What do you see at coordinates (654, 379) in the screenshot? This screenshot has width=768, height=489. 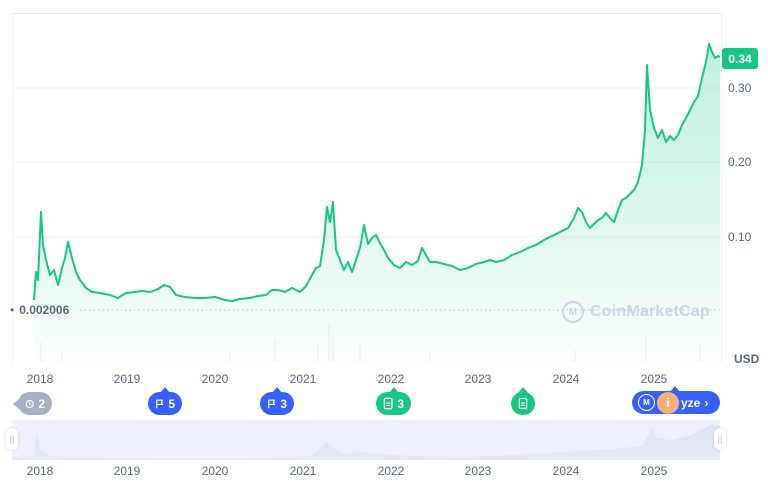 I see `x-label-2025: 2025` at bounding box center [654, 379].